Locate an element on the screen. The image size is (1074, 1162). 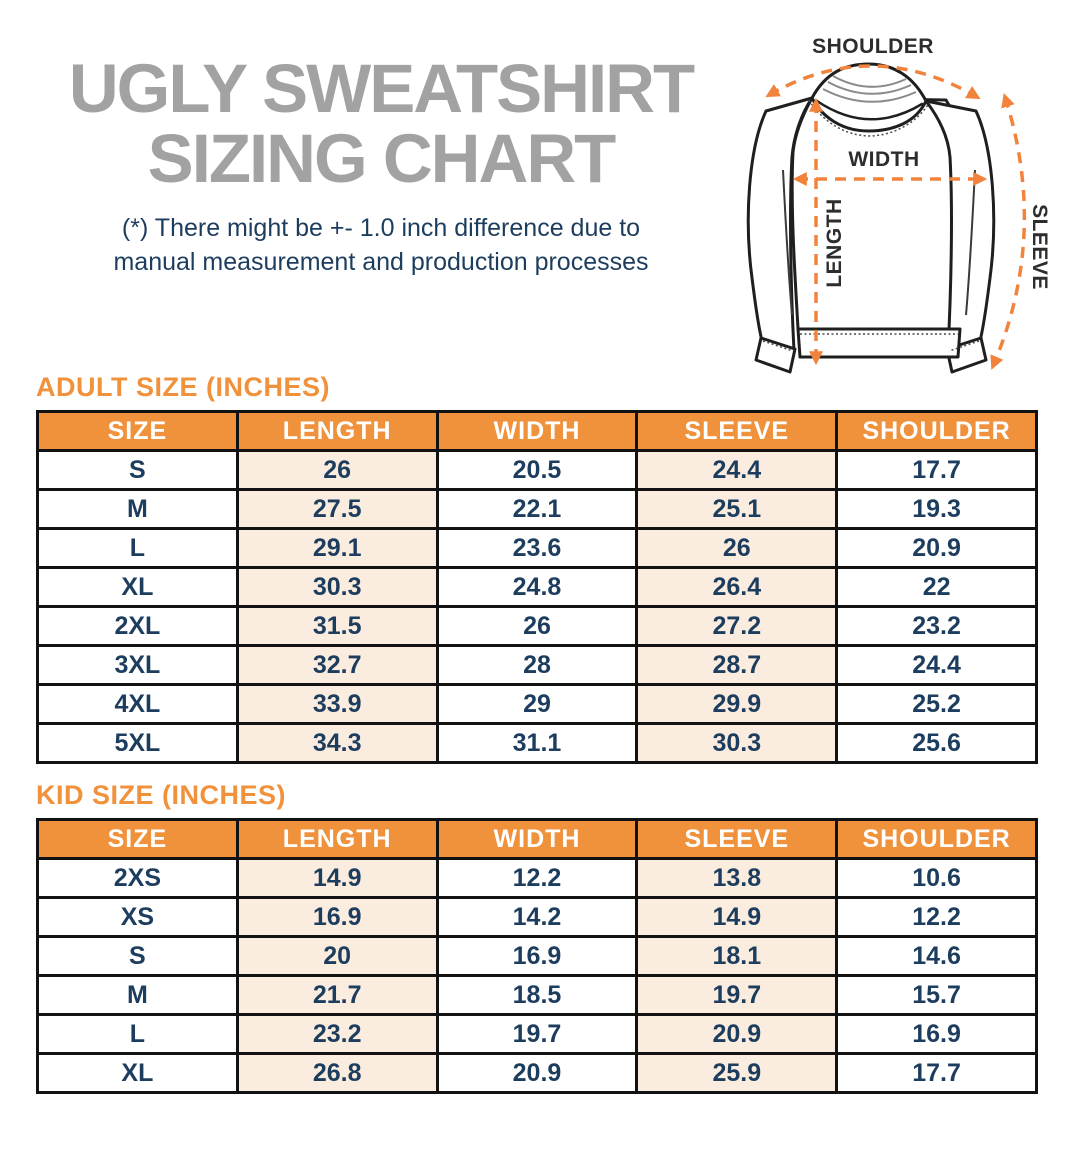
length-measure-label: LENGTH is located at coordinates (834, 242).